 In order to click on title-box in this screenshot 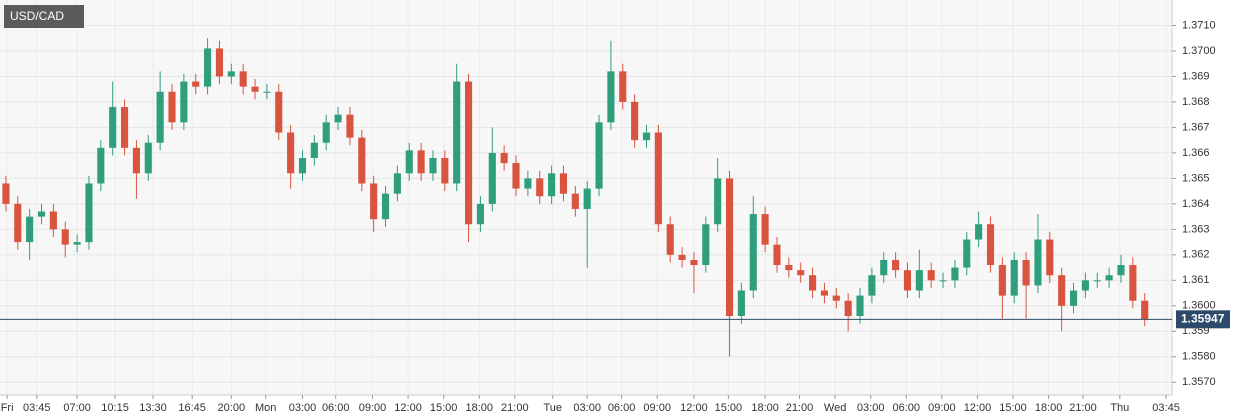, I will do `click(44, 16)`.